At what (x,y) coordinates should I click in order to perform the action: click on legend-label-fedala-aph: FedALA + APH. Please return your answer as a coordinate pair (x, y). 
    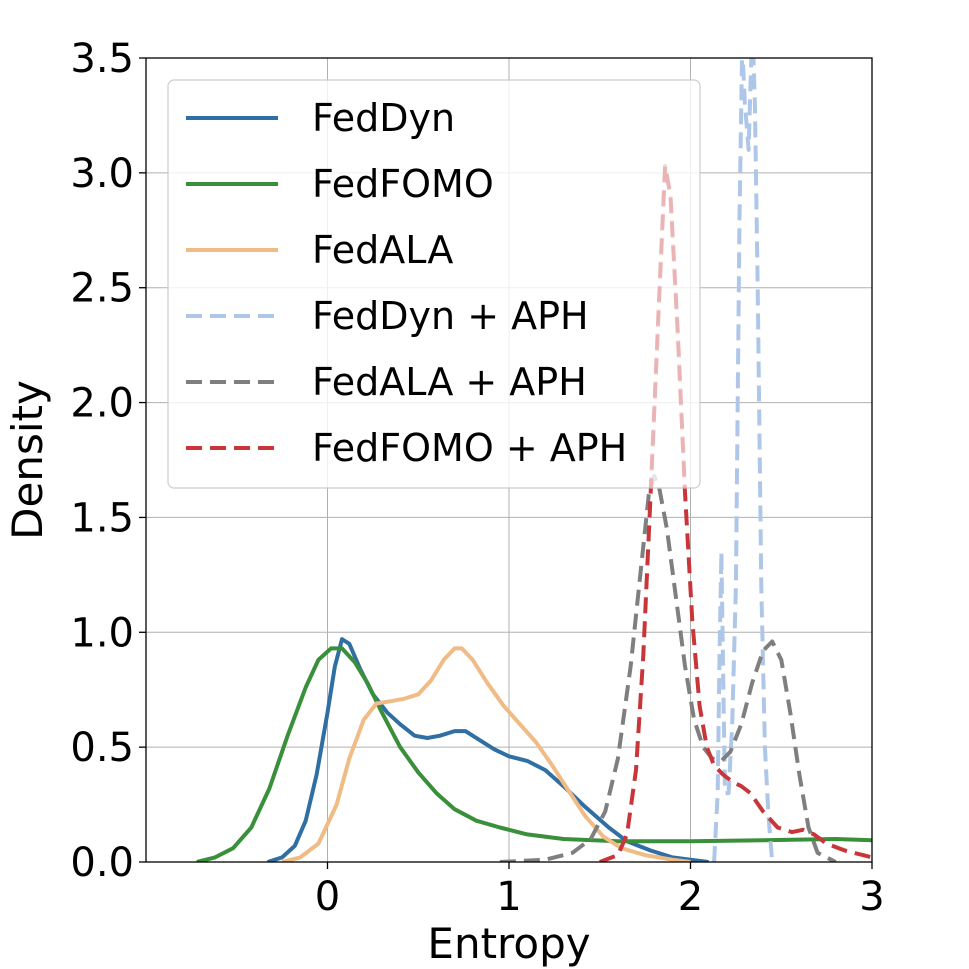
    Looking at the image, I should click on (449, 382).